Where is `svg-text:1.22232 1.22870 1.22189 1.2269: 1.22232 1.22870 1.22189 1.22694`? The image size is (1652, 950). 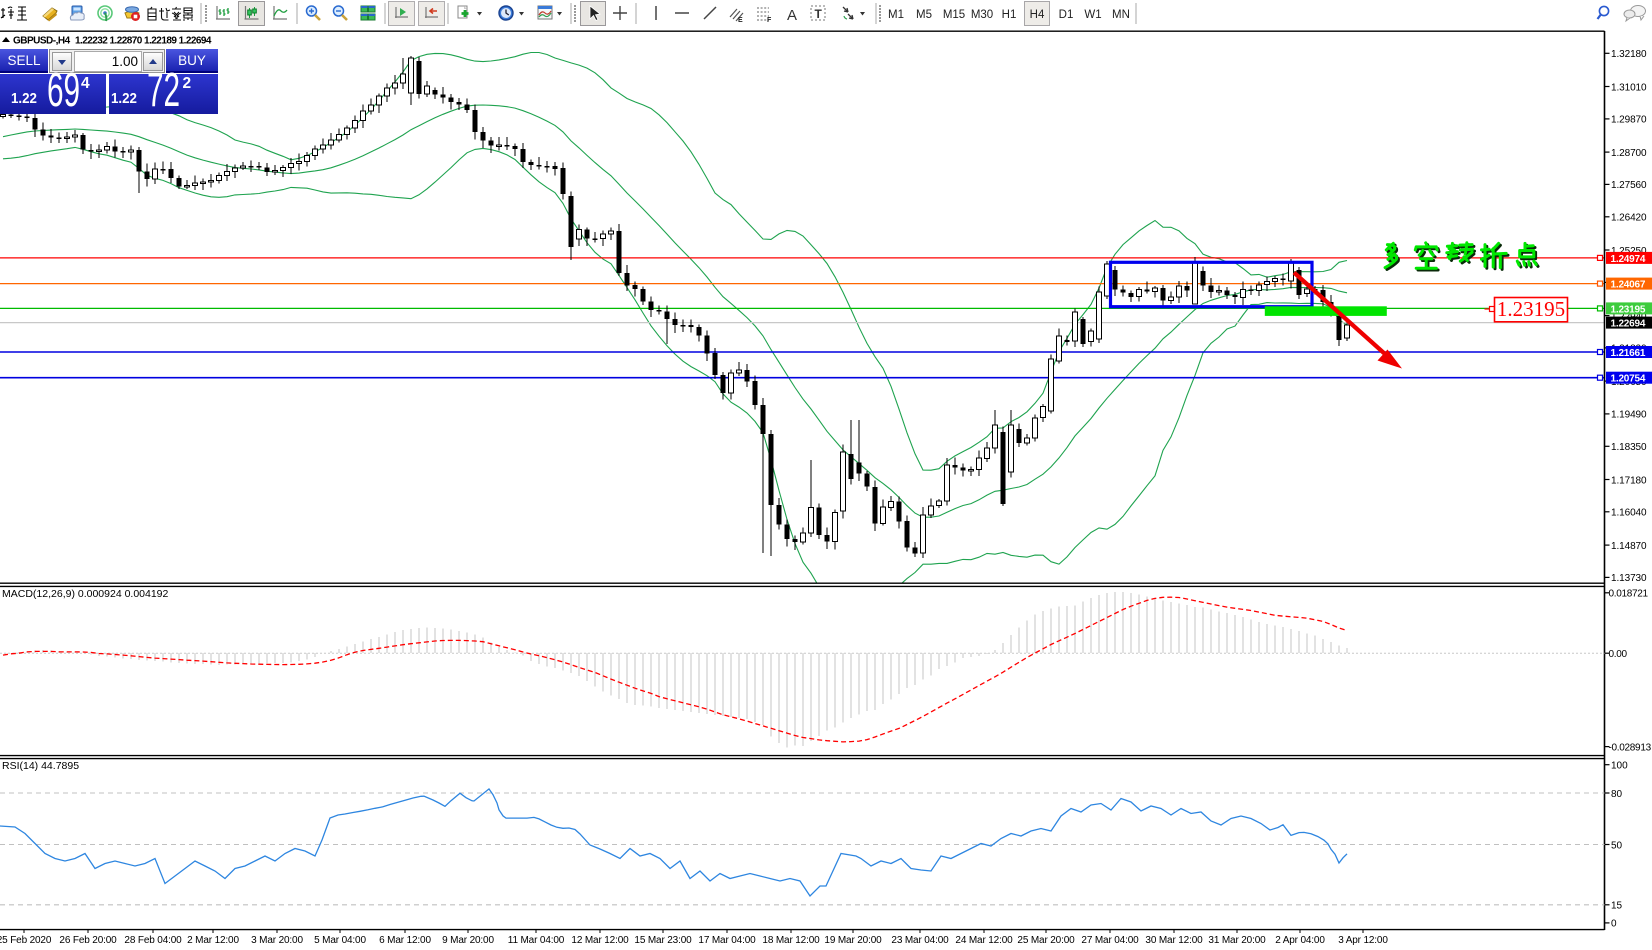 svg-text:1.22232 1.22870 1.22189 1.2269: 1.22232 1.22870 1.22189 1.22694 is located at coordinates (143, 41).